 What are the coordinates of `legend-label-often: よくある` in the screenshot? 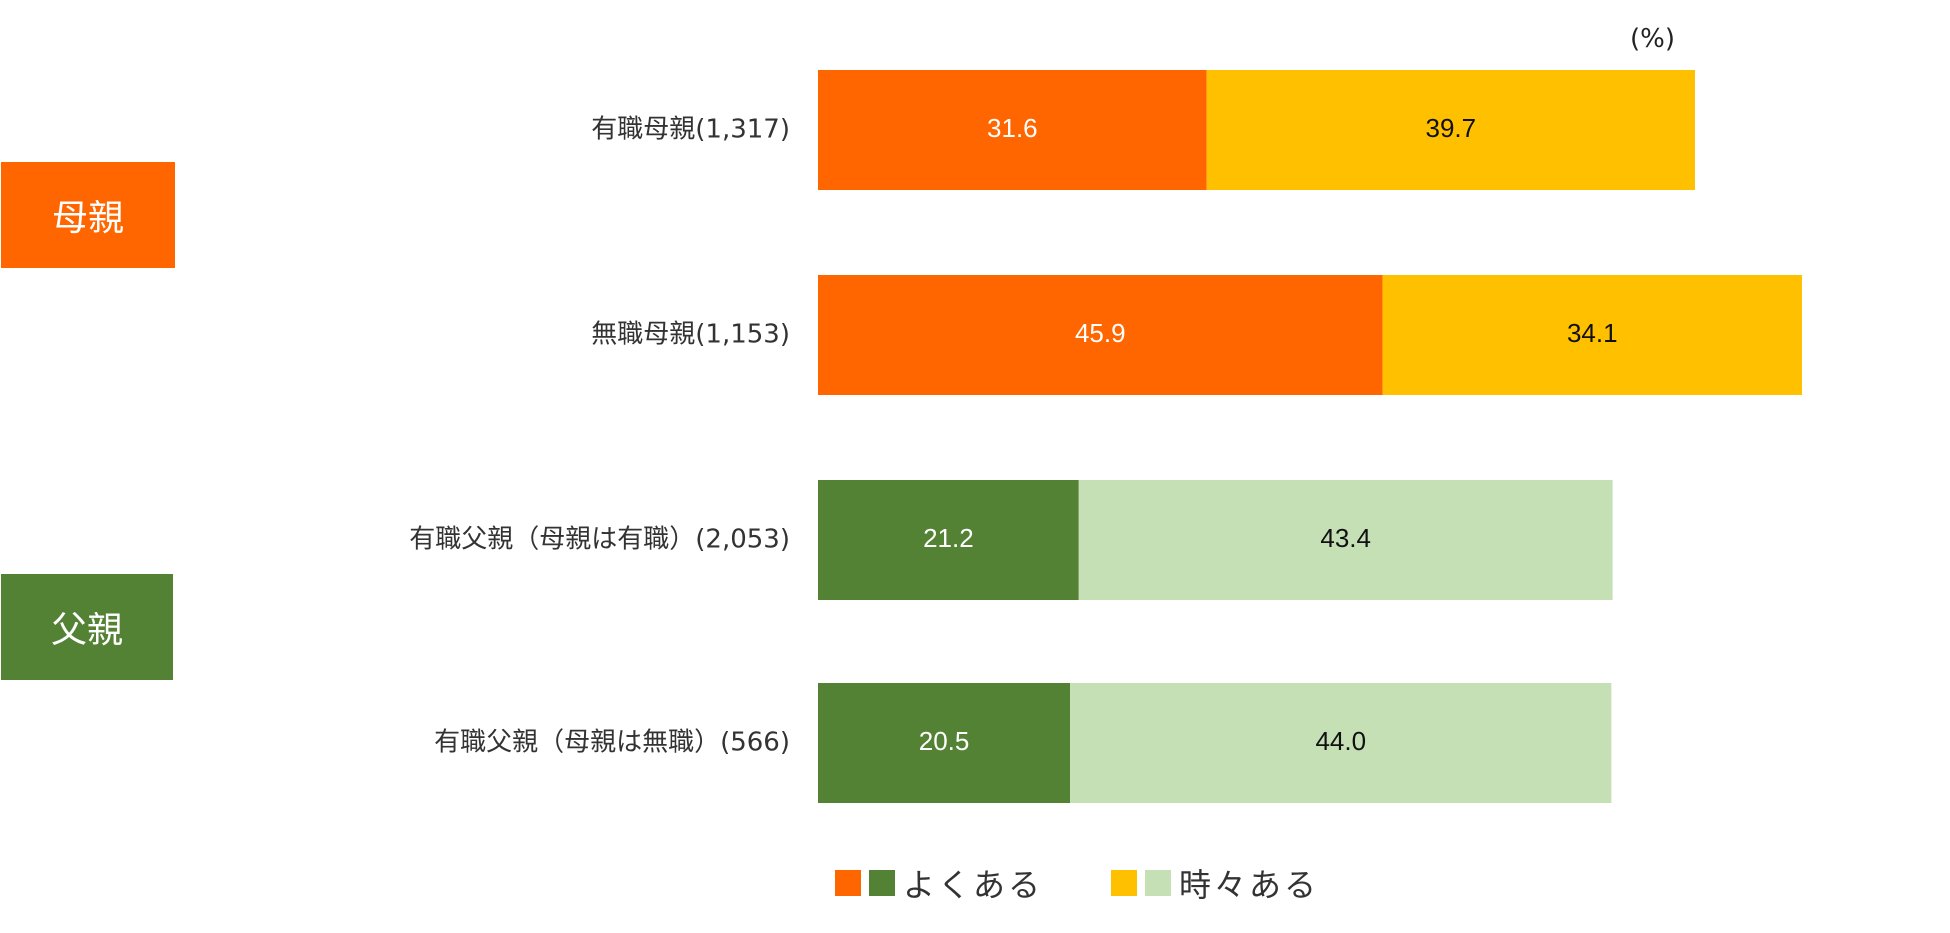 It's located at (973, 885).